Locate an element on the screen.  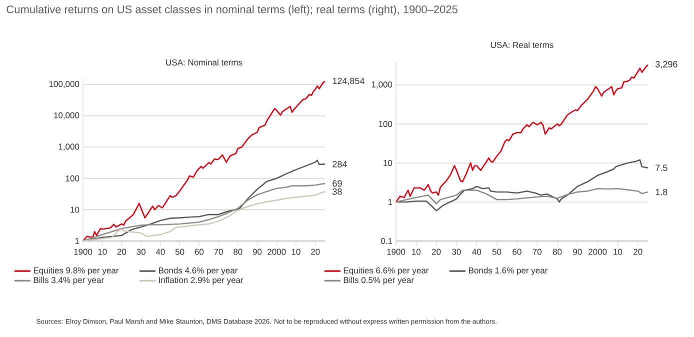
legend-label: Inflation 2.9% per year is located at coordinates (201, 280).